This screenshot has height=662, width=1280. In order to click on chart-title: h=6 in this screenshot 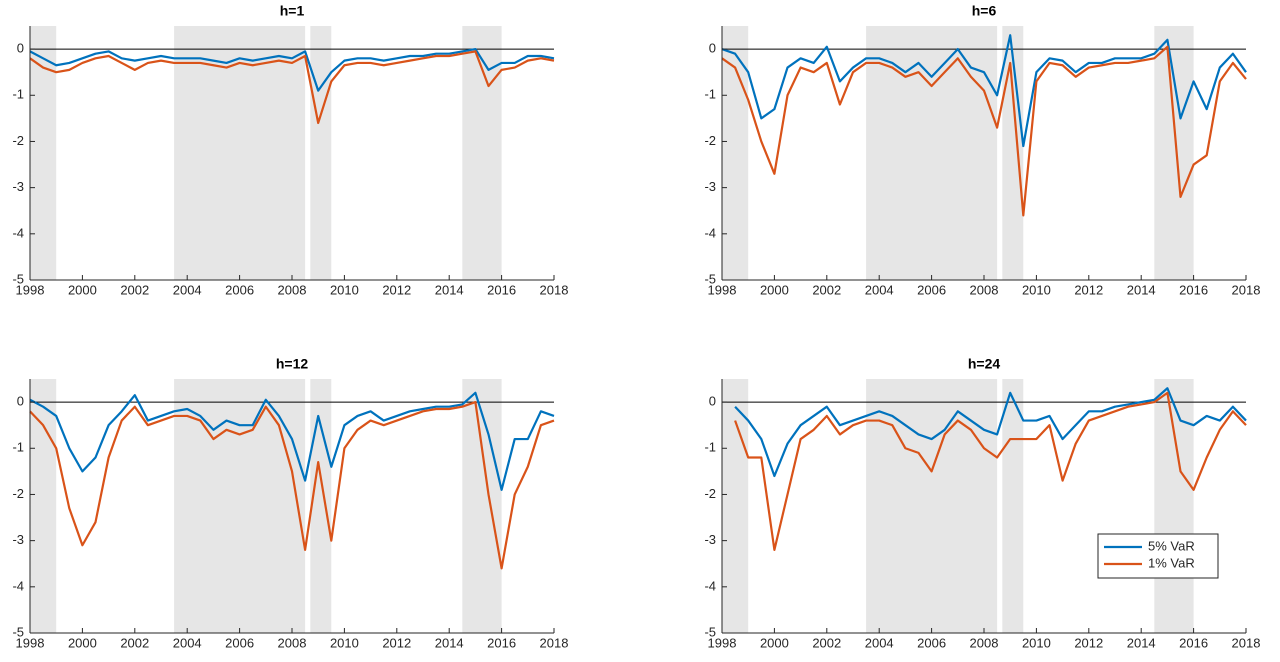, I will do `click(984, 11)`.